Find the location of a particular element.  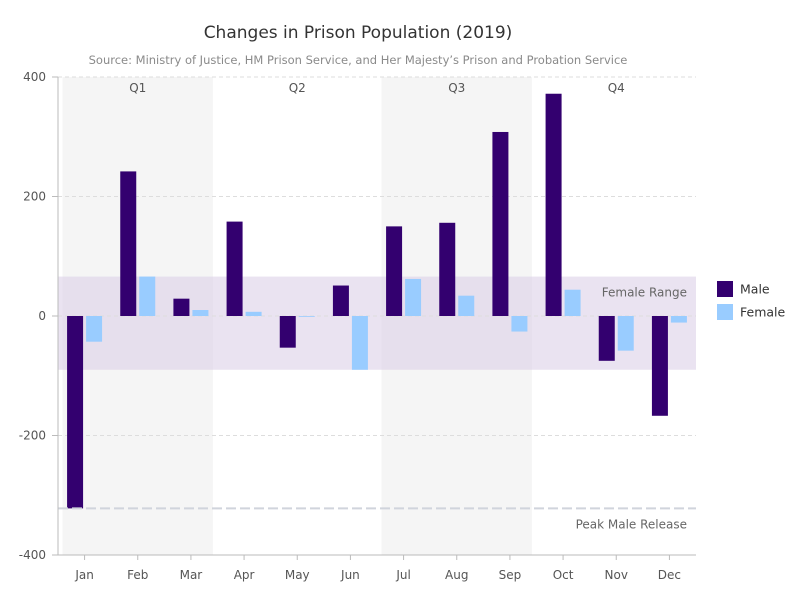

x-tick-label-apr: Apr is located at coordinates (244, 575).